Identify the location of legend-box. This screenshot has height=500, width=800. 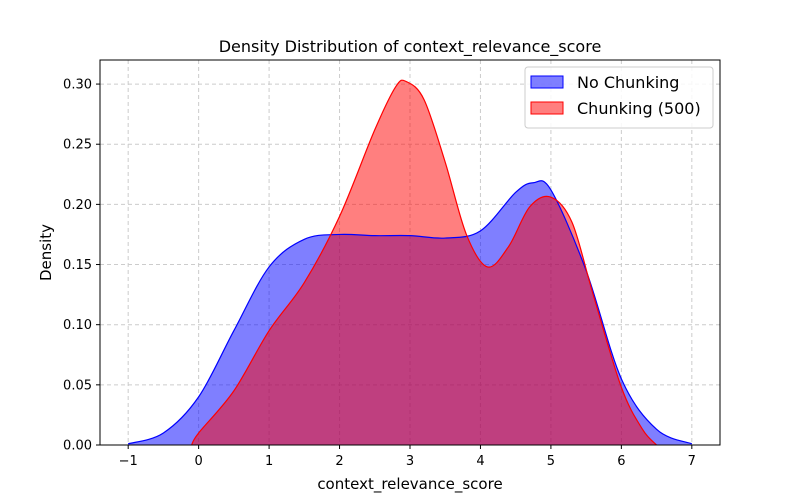
(619, 97).